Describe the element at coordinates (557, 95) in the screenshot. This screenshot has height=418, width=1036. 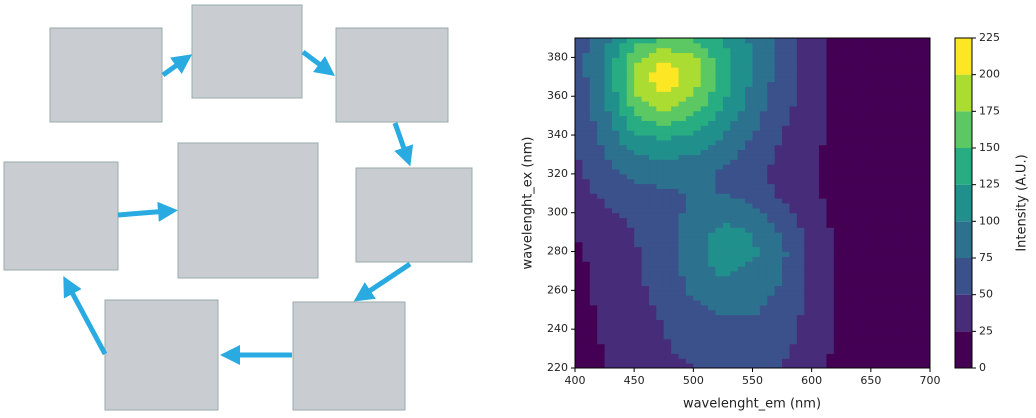
I see `y-tick-label: 360` at that location.